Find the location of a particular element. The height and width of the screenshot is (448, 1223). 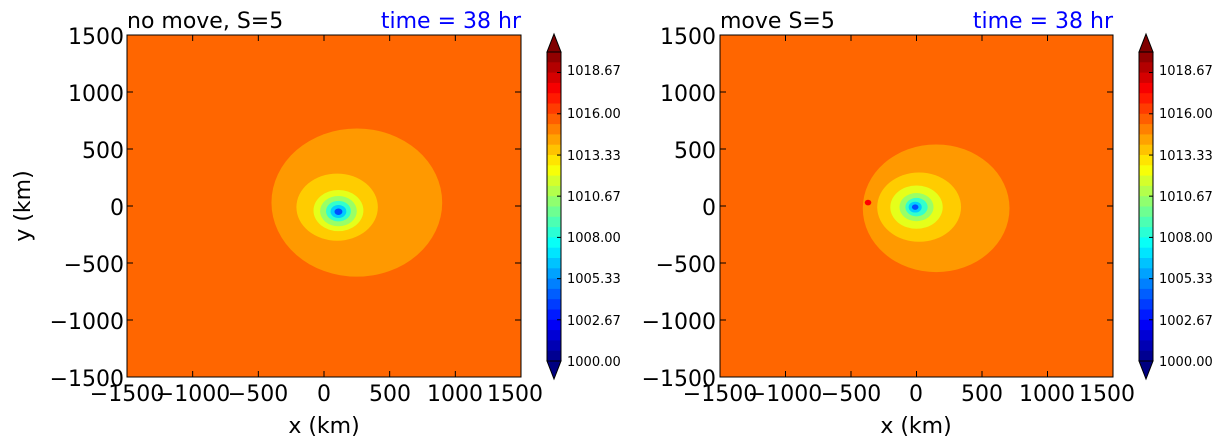

colorbar-tick-label: 1008.00 is located at coordinates (594, 238).